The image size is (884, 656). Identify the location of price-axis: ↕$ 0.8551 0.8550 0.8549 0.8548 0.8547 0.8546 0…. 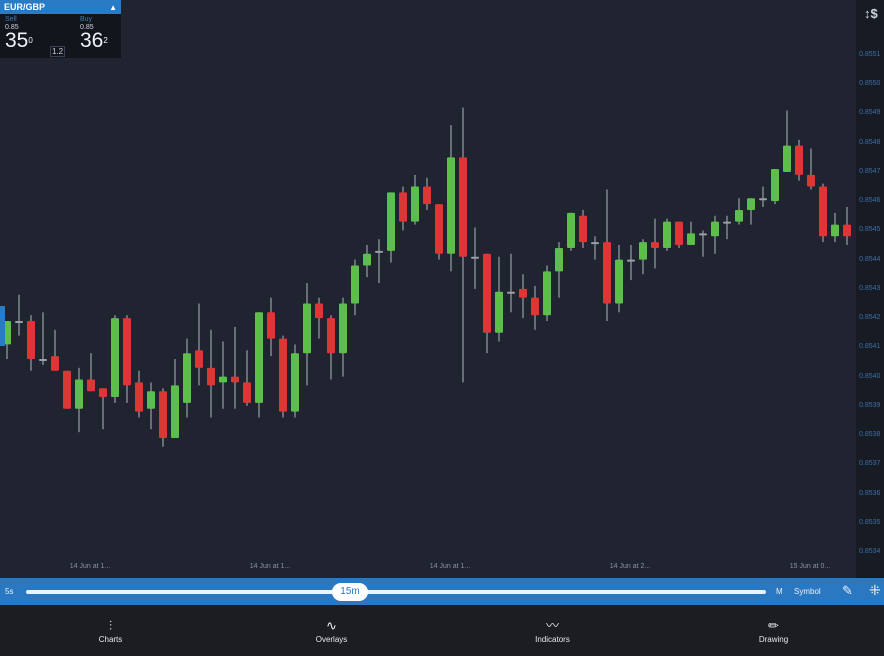
(870, 289).